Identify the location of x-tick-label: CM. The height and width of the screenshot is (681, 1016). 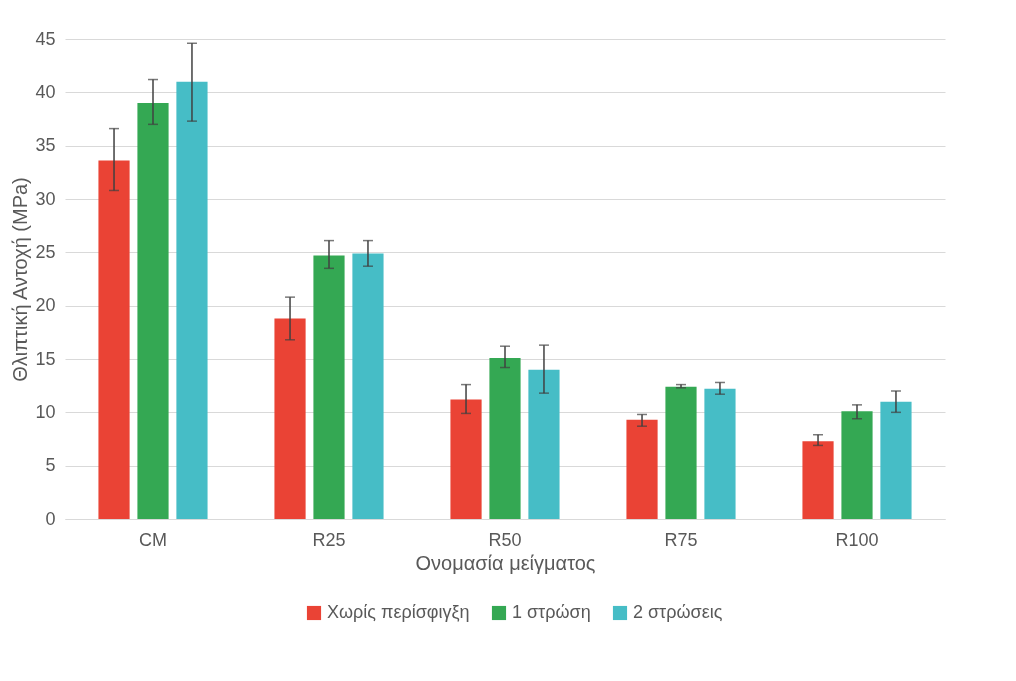
(153, 539).